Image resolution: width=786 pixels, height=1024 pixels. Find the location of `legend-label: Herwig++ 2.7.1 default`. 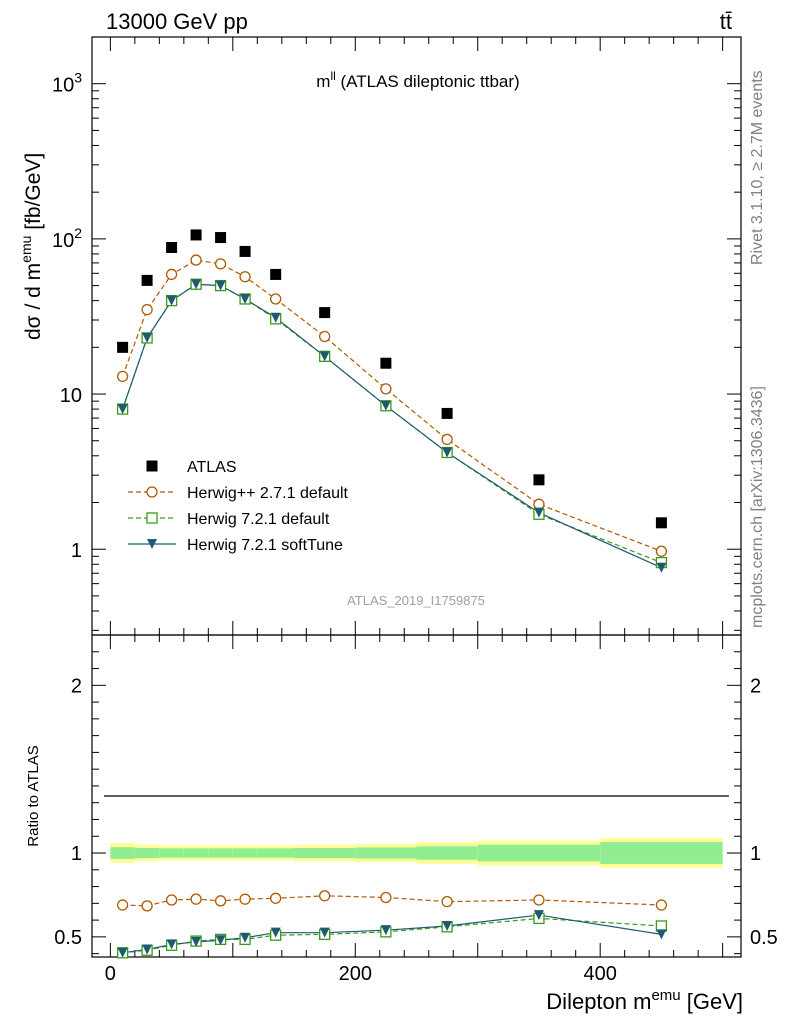

legend-label: Herwig++ 2.7.1 default is located at coordinates (268, 493).